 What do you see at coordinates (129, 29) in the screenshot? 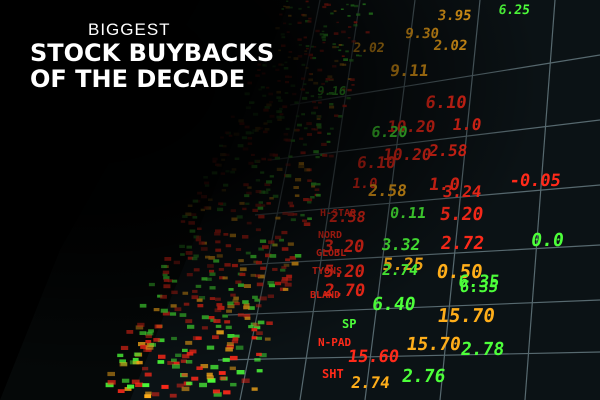
I see `eyebrow-text: BIGGEST` at bounding box center [129, 29].